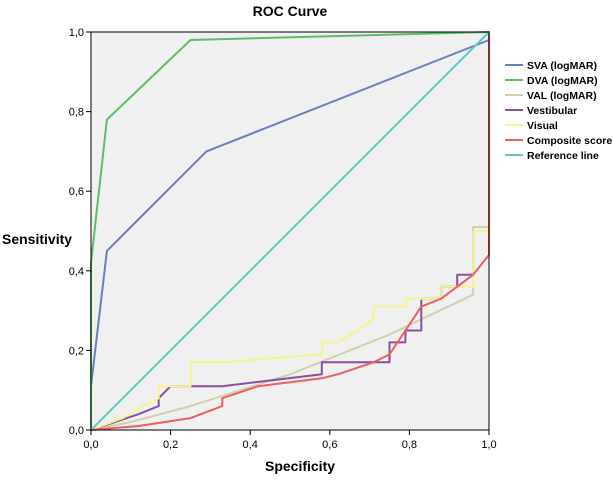 This screenshot has height=483, width=613. What do you see at coordinates (290, 11) in the screenshot?
I see `chart-title: ROC Curve` at bounding box center [290, 11].